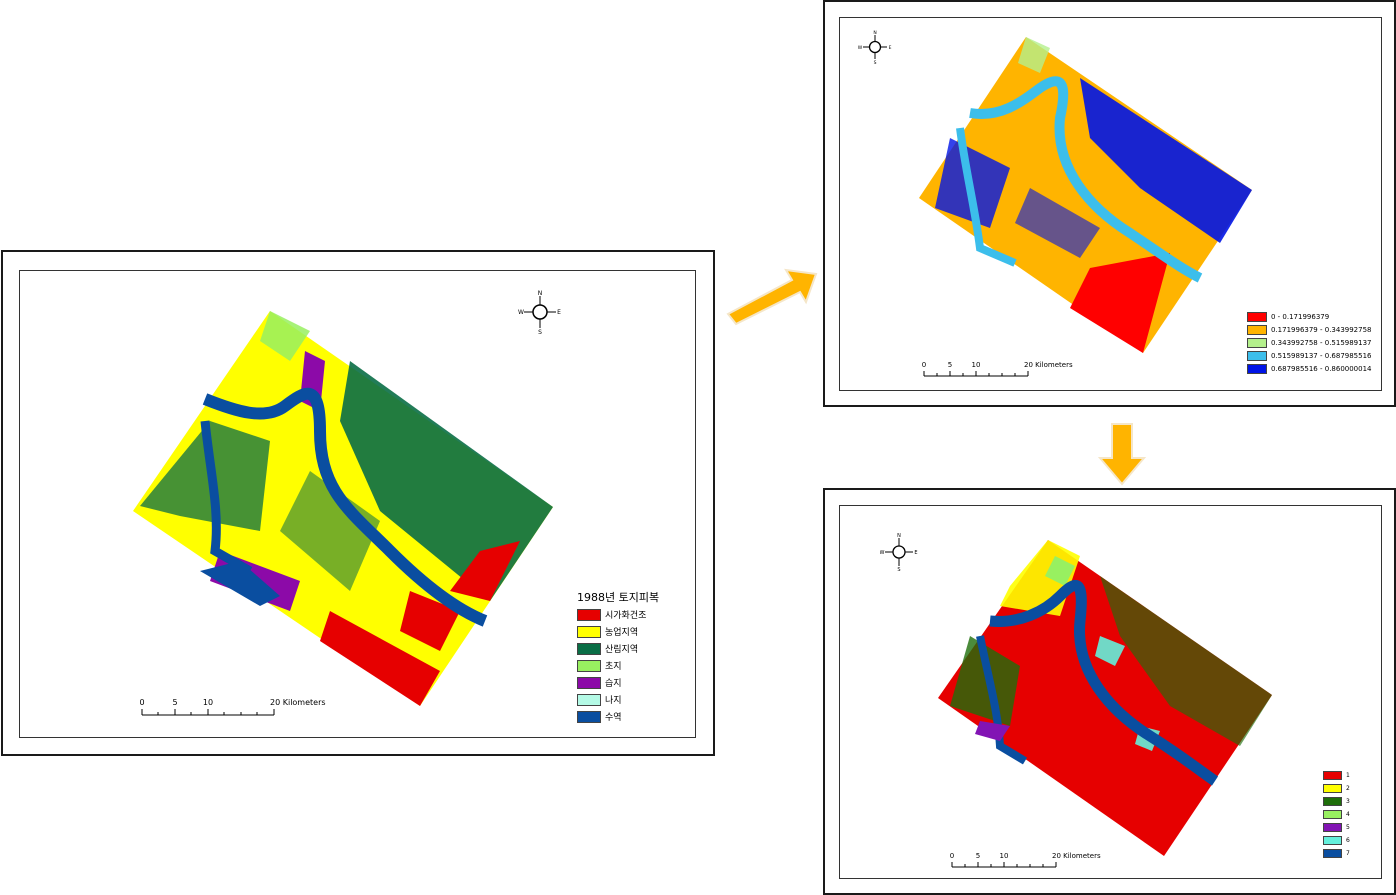 This screenshot has height=895, width=1396. I want to click on svg-text: N, so click(899, 536).